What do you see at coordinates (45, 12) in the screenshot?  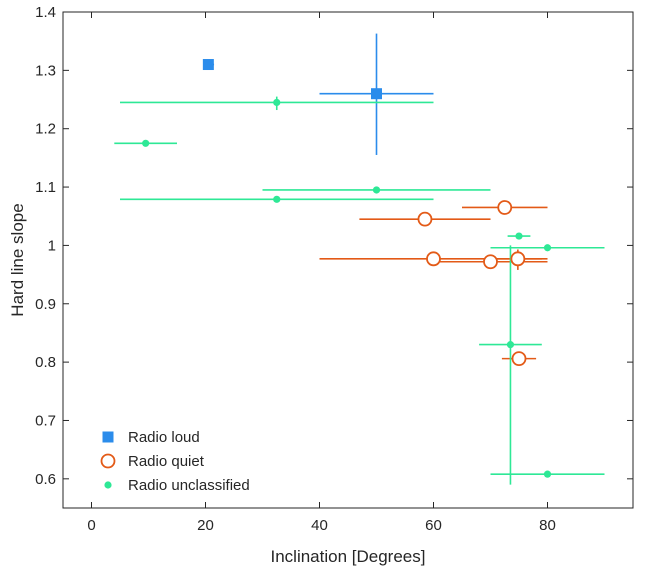 I see `y-tick-label: 1.4` at bounding box center [45, 12].